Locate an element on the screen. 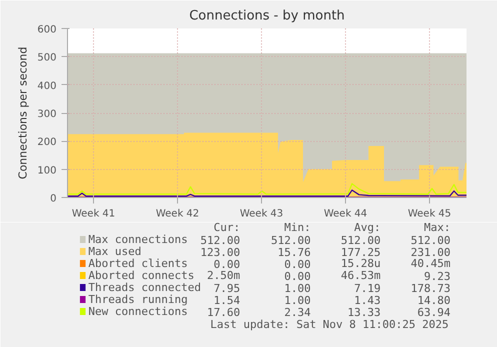 The width and height of the screenshot is (497, 347). x-tick-label: Week 44 is located at coordinates (346, 214).